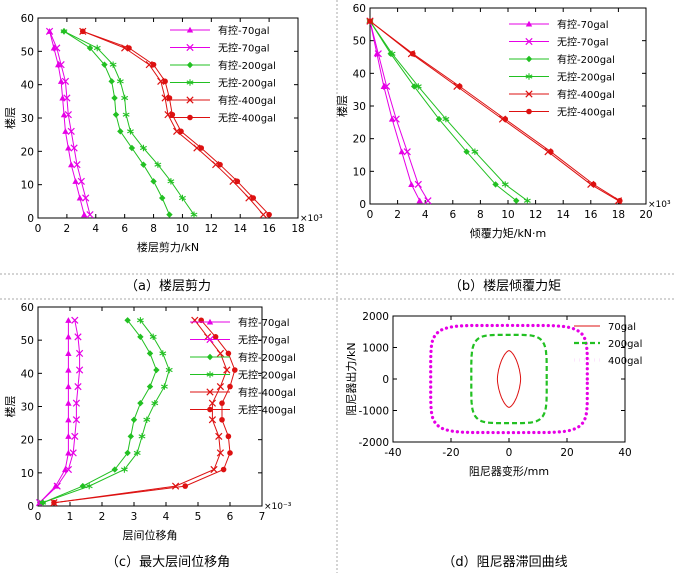  What do you see at coordinates (27, 408) in the screenshot?
I see `y-tick-label: 30` at bounding box center [27, 408].